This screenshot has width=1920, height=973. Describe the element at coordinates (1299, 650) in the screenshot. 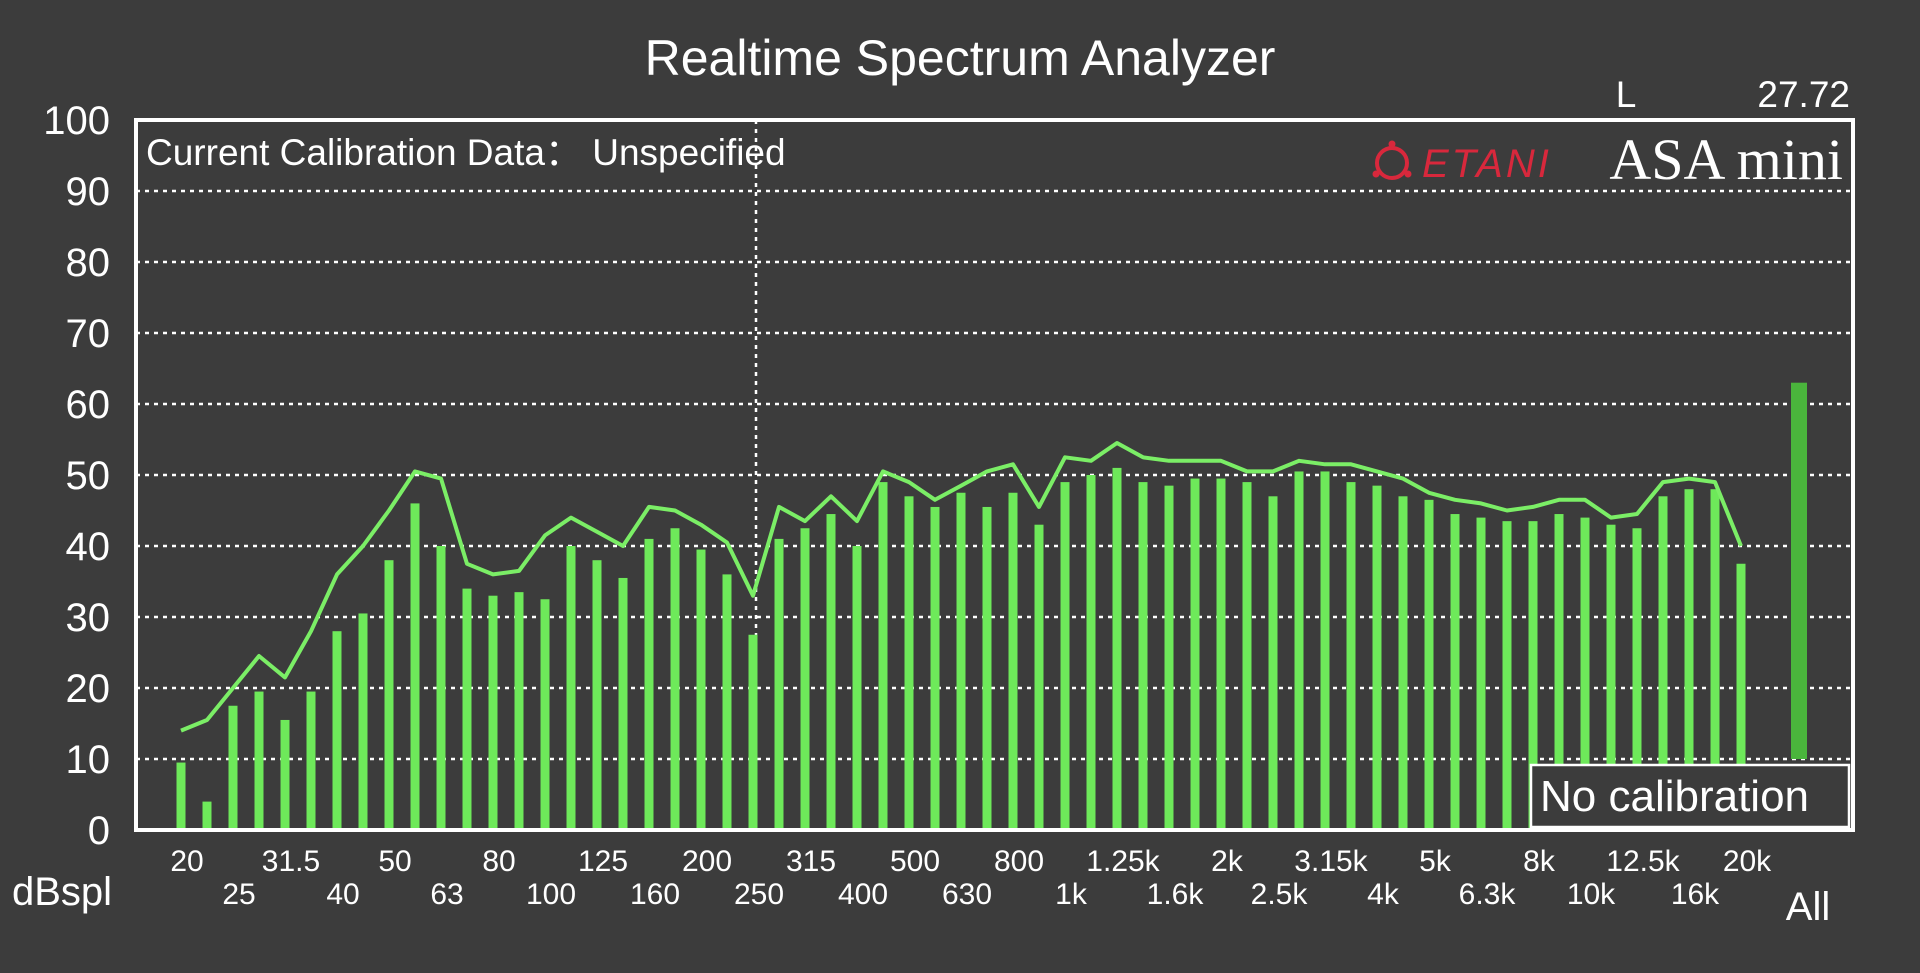

I see `band-bar-2.8k` at that location.